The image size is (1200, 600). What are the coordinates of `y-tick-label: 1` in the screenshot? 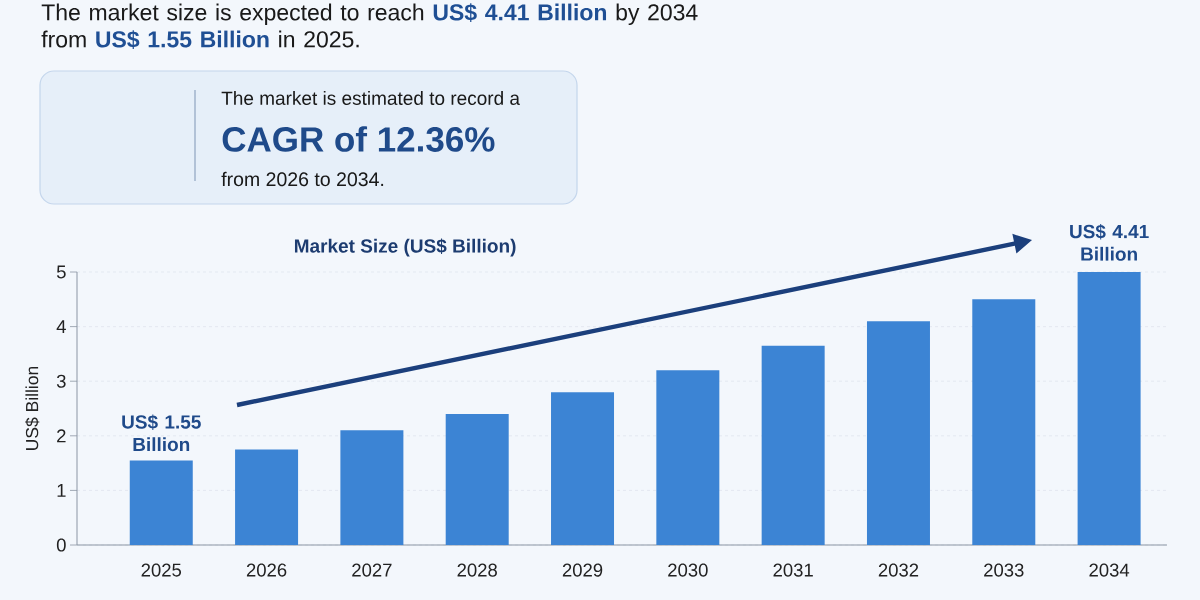 It's located at (61, 490).